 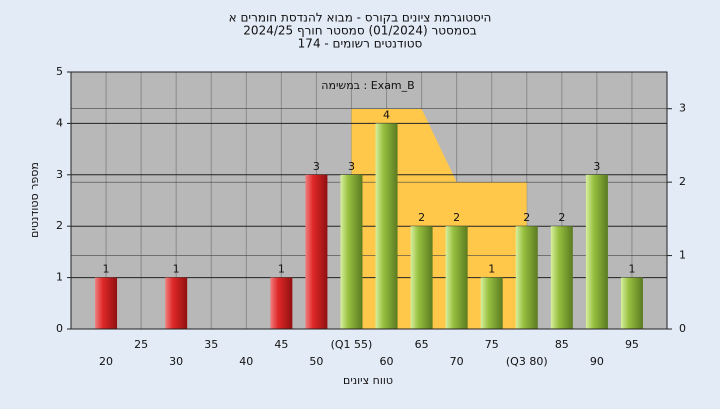 What do you see at coordinates (281, 344) in the screenshot?
I see `x-tick-label: 45` at bounding box center [281, 344].